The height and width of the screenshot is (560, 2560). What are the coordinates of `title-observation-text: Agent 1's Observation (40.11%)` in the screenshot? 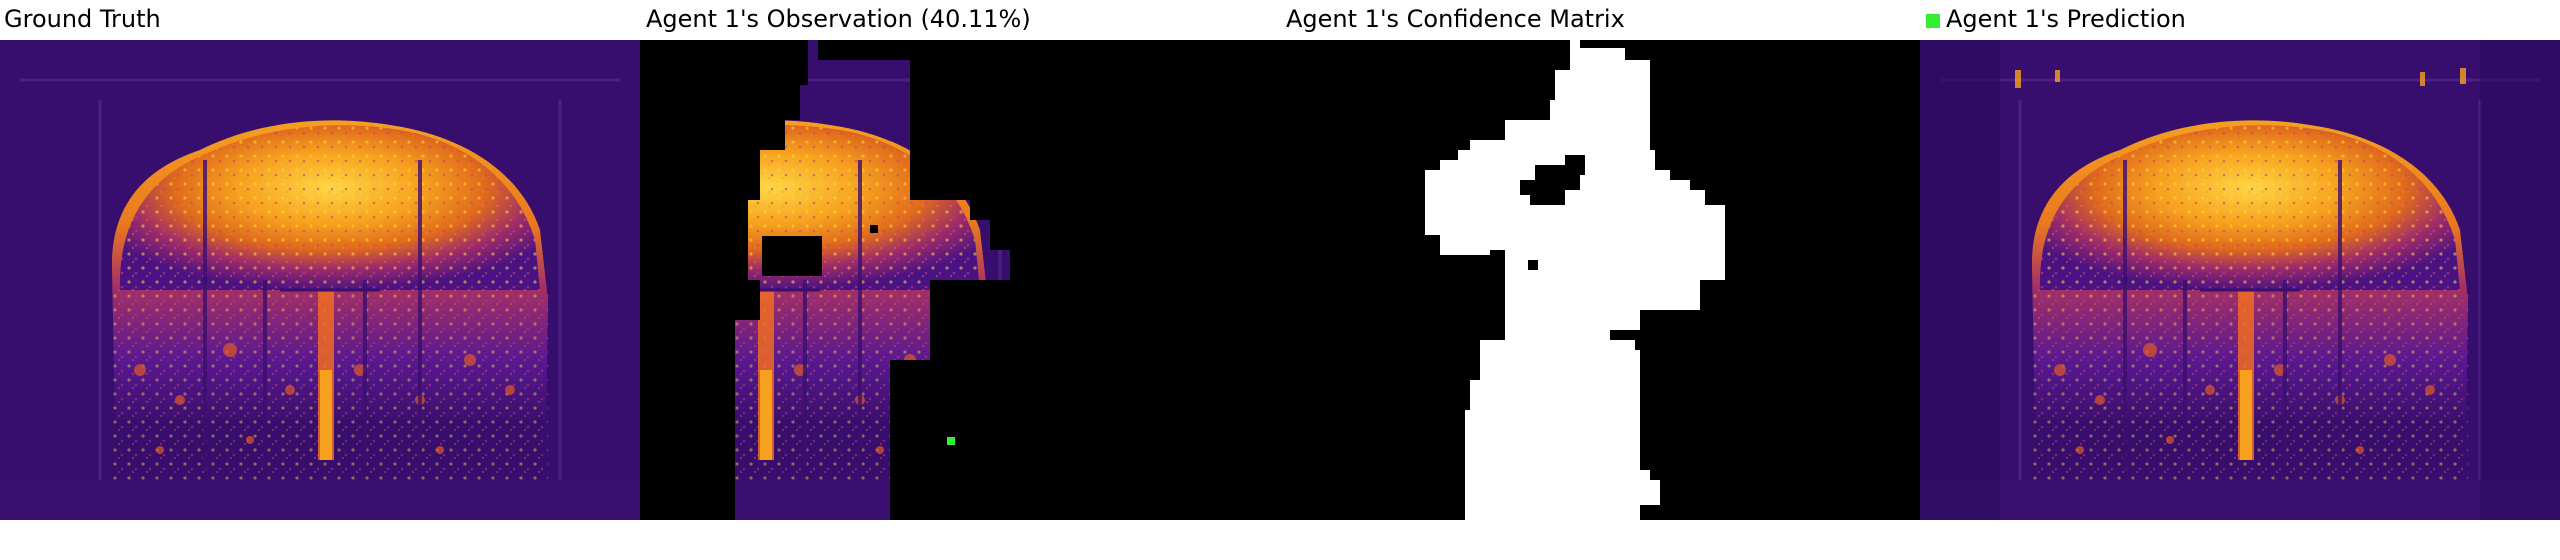 It's located at (838, 19).